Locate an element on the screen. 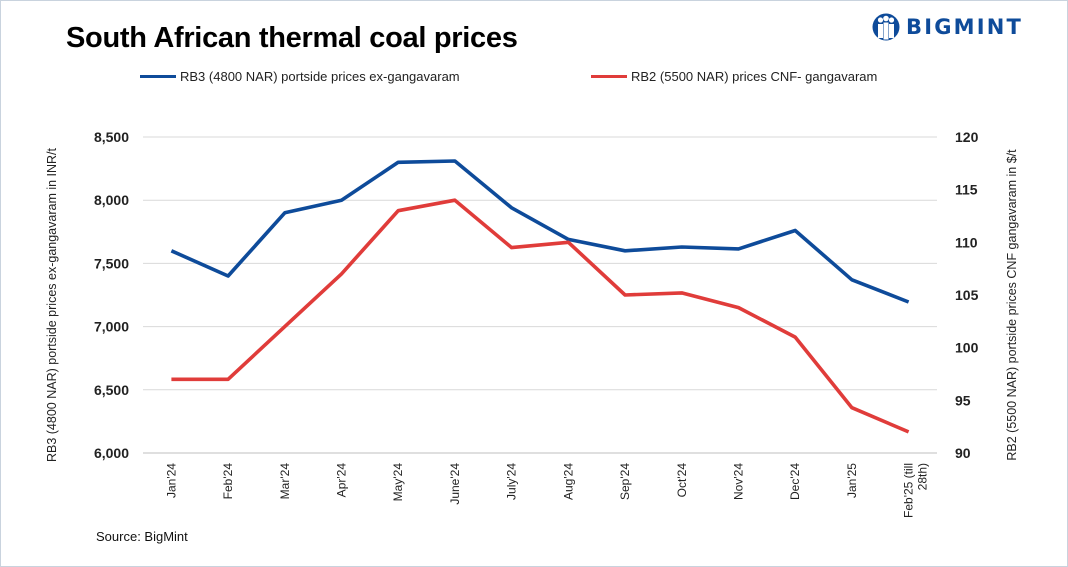 The width and height of the screenshot is (1068, 567). x-tick-label: Jan'24 is located at coordinates (171, 480).